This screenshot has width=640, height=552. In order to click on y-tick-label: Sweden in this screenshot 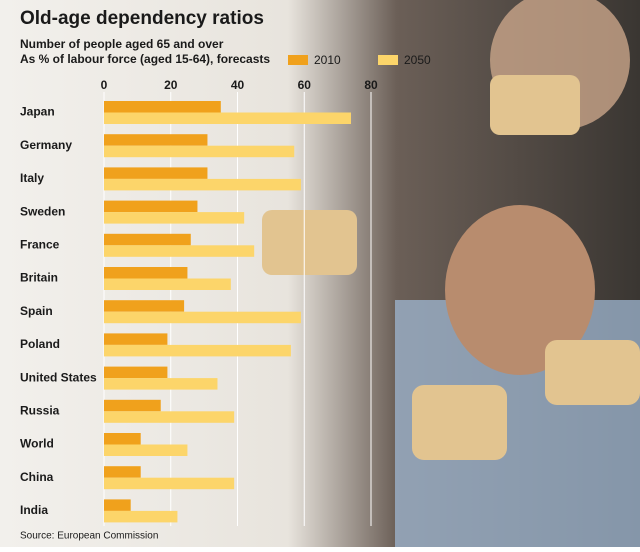, I will do `click(42, 211)`.